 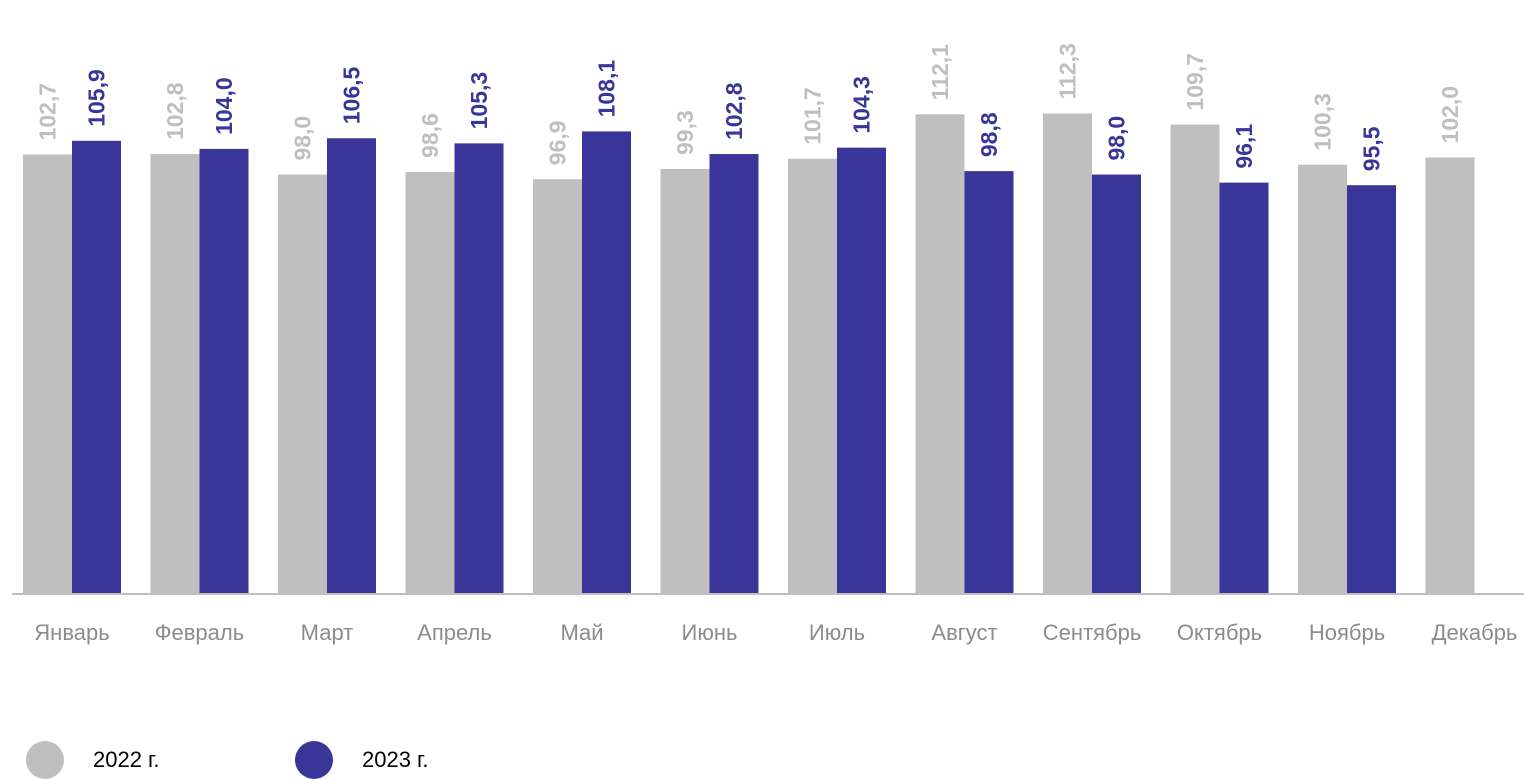 I want to click on value-label-2022-3: 98,0, so click(x=303, y=138).